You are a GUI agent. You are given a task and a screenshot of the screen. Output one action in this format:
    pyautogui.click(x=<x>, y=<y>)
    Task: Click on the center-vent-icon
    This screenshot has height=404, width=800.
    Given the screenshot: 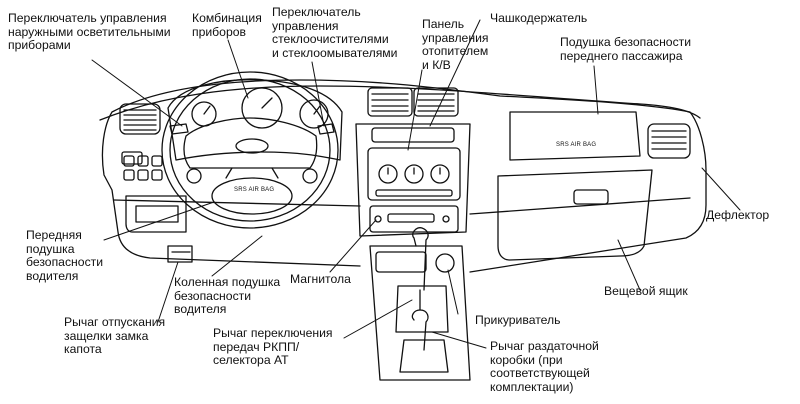 What is the action you would take?
    pyautogui.click(x=413, y=102)
    